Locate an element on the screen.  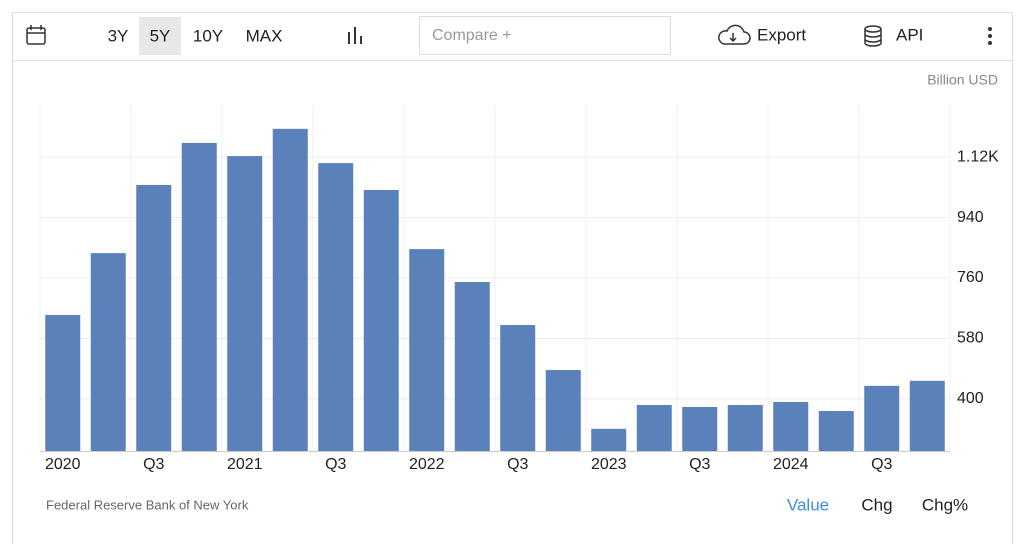
view-toggle: Chg is located at coordinates (876, 504).